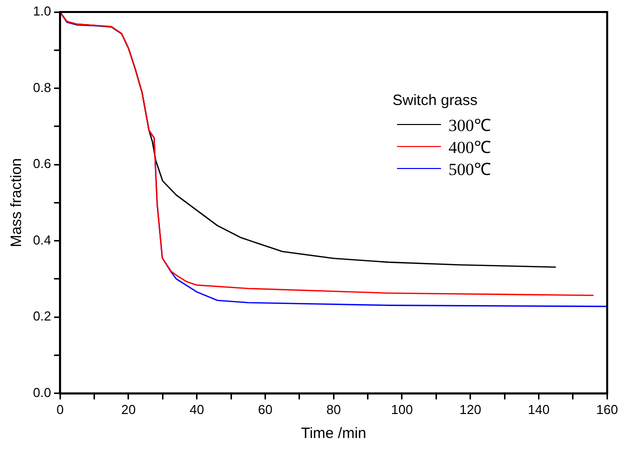 Image resolution: width=621 pixels, height=449 pixels. What do you see at coordinates (42, 11) in the screenshot?
I see `y-tick-label: 1.0` at bounding box center [42, 11].